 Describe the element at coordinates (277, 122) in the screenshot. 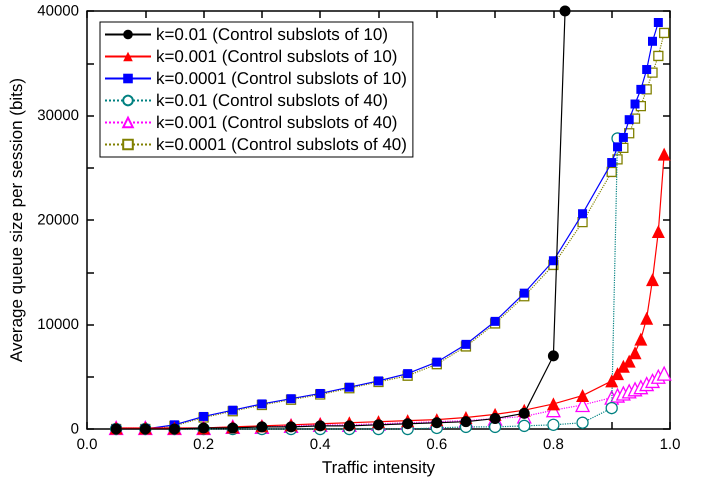

I see `legend-label: k=0.001 (Control subslots of 40)` at that location.